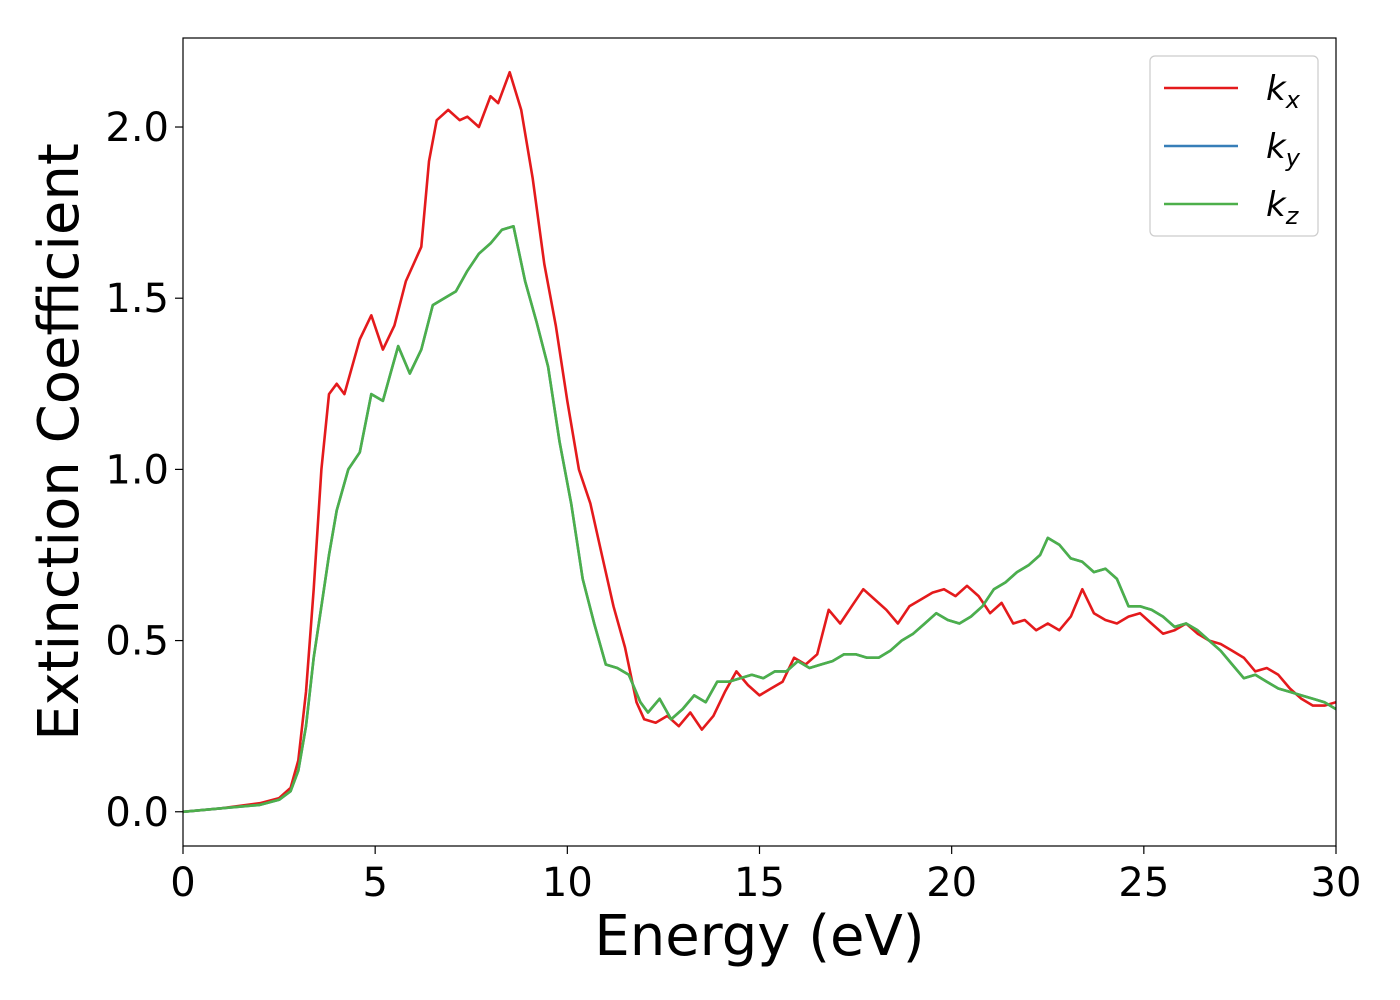 The height and width of the screenshot is (1000, 1400). I want to click on legend-label-kx: kx, so click(1283, 91).